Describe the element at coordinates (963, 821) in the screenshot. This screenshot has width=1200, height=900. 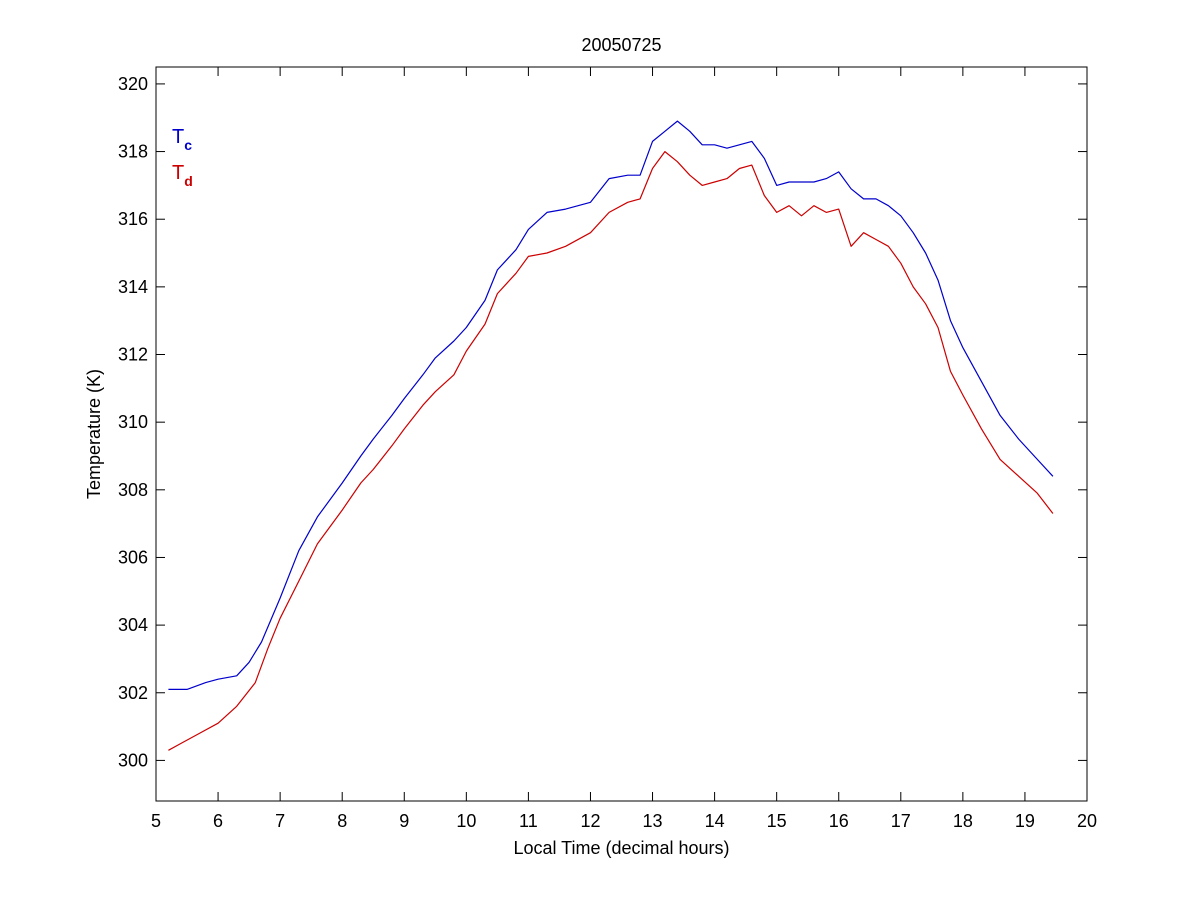
I see `x-tick-label: 18` at that location.